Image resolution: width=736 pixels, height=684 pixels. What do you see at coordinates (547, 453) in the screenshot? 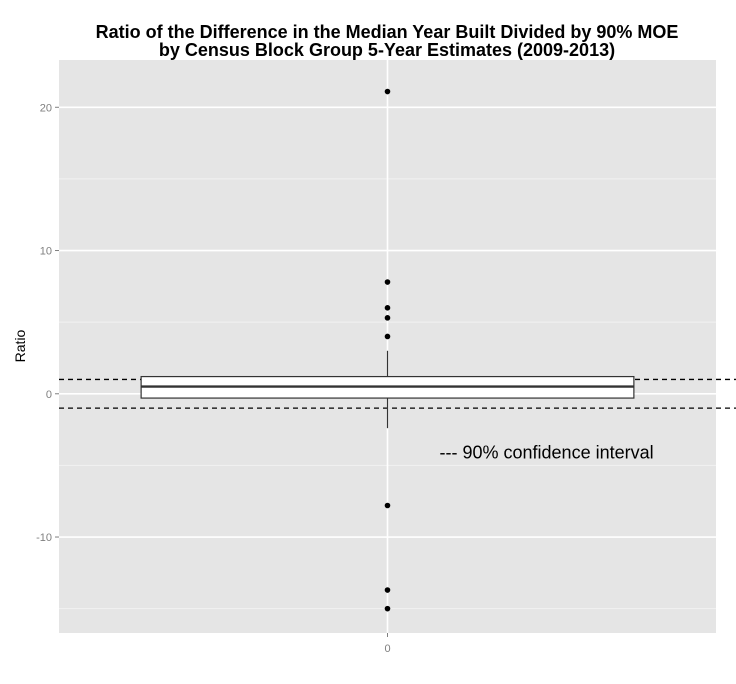
I see `confidence-interval-annotation: --- 90% confidence interval` at bounding box center [547, 453].